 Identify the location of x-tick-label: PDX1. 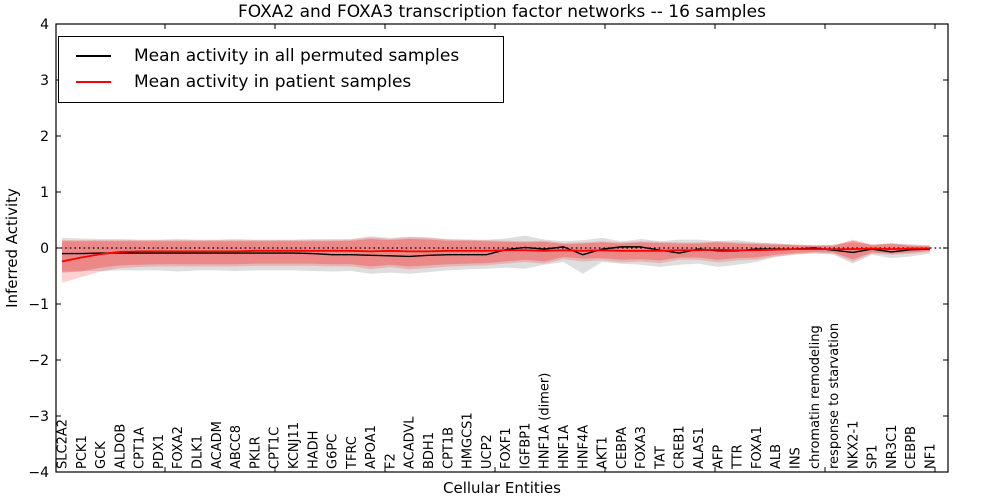
(159, 451).